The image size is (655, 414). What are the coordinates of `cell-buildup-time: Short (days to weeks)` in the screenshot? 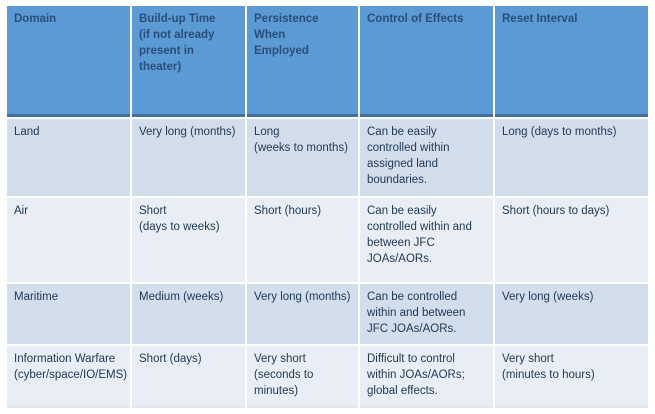 It's located at (188, 240).